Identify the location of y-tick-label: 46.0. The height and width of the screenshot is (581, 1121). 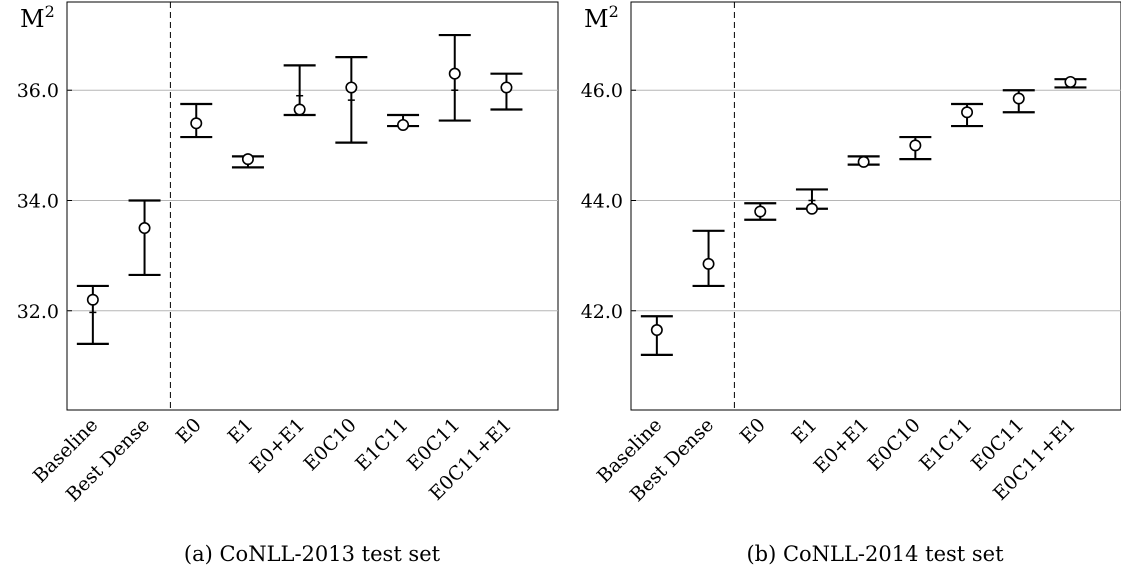
(602, 91).